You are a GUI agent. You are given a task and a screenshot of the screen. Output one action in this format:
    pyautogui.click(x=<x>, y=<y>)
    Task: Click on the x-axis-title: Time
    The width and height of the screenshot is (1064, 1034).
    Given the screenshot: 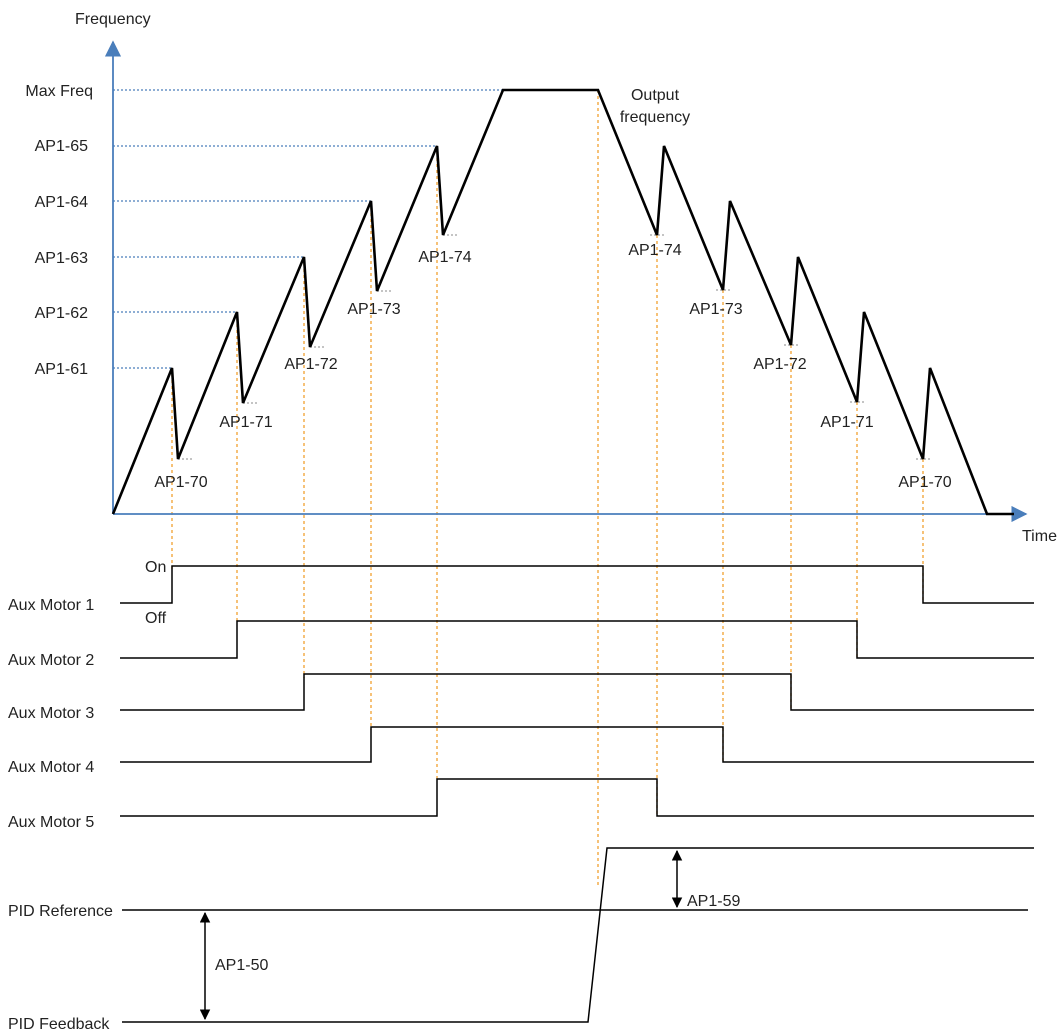 What is the action you would take?
    pyautogui.click(x=1039, y=536)
    